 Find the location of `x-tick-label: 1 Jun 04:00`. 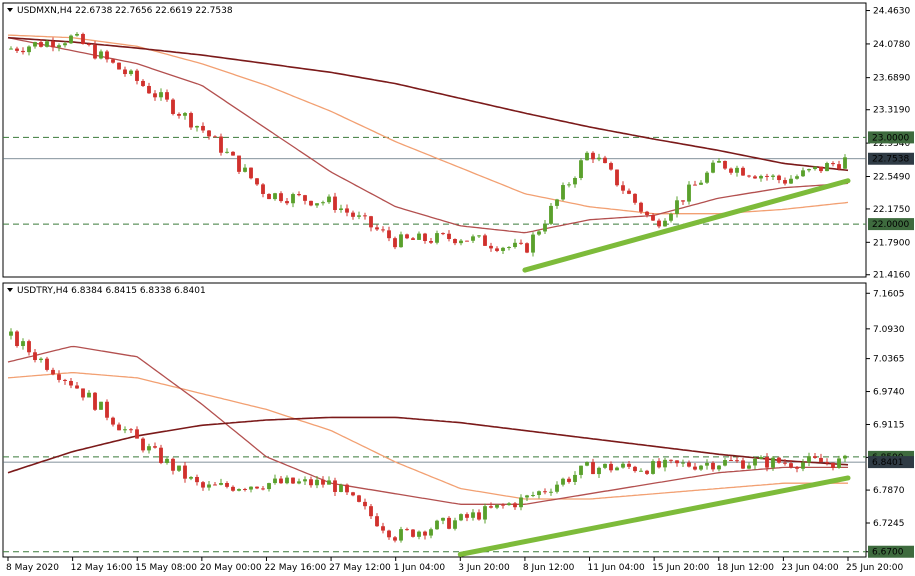

x-tick-label: 1 Jun 04:00 is located at coordinates (420, 568).